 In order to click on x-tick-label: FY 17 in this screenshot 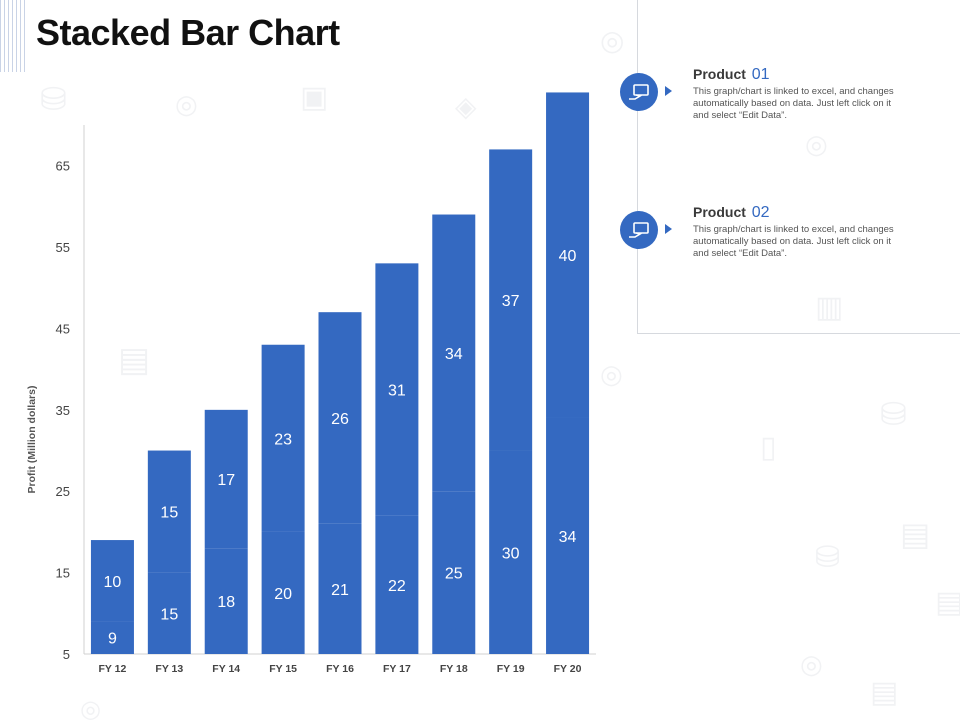, I will do `click(397, 669)`.